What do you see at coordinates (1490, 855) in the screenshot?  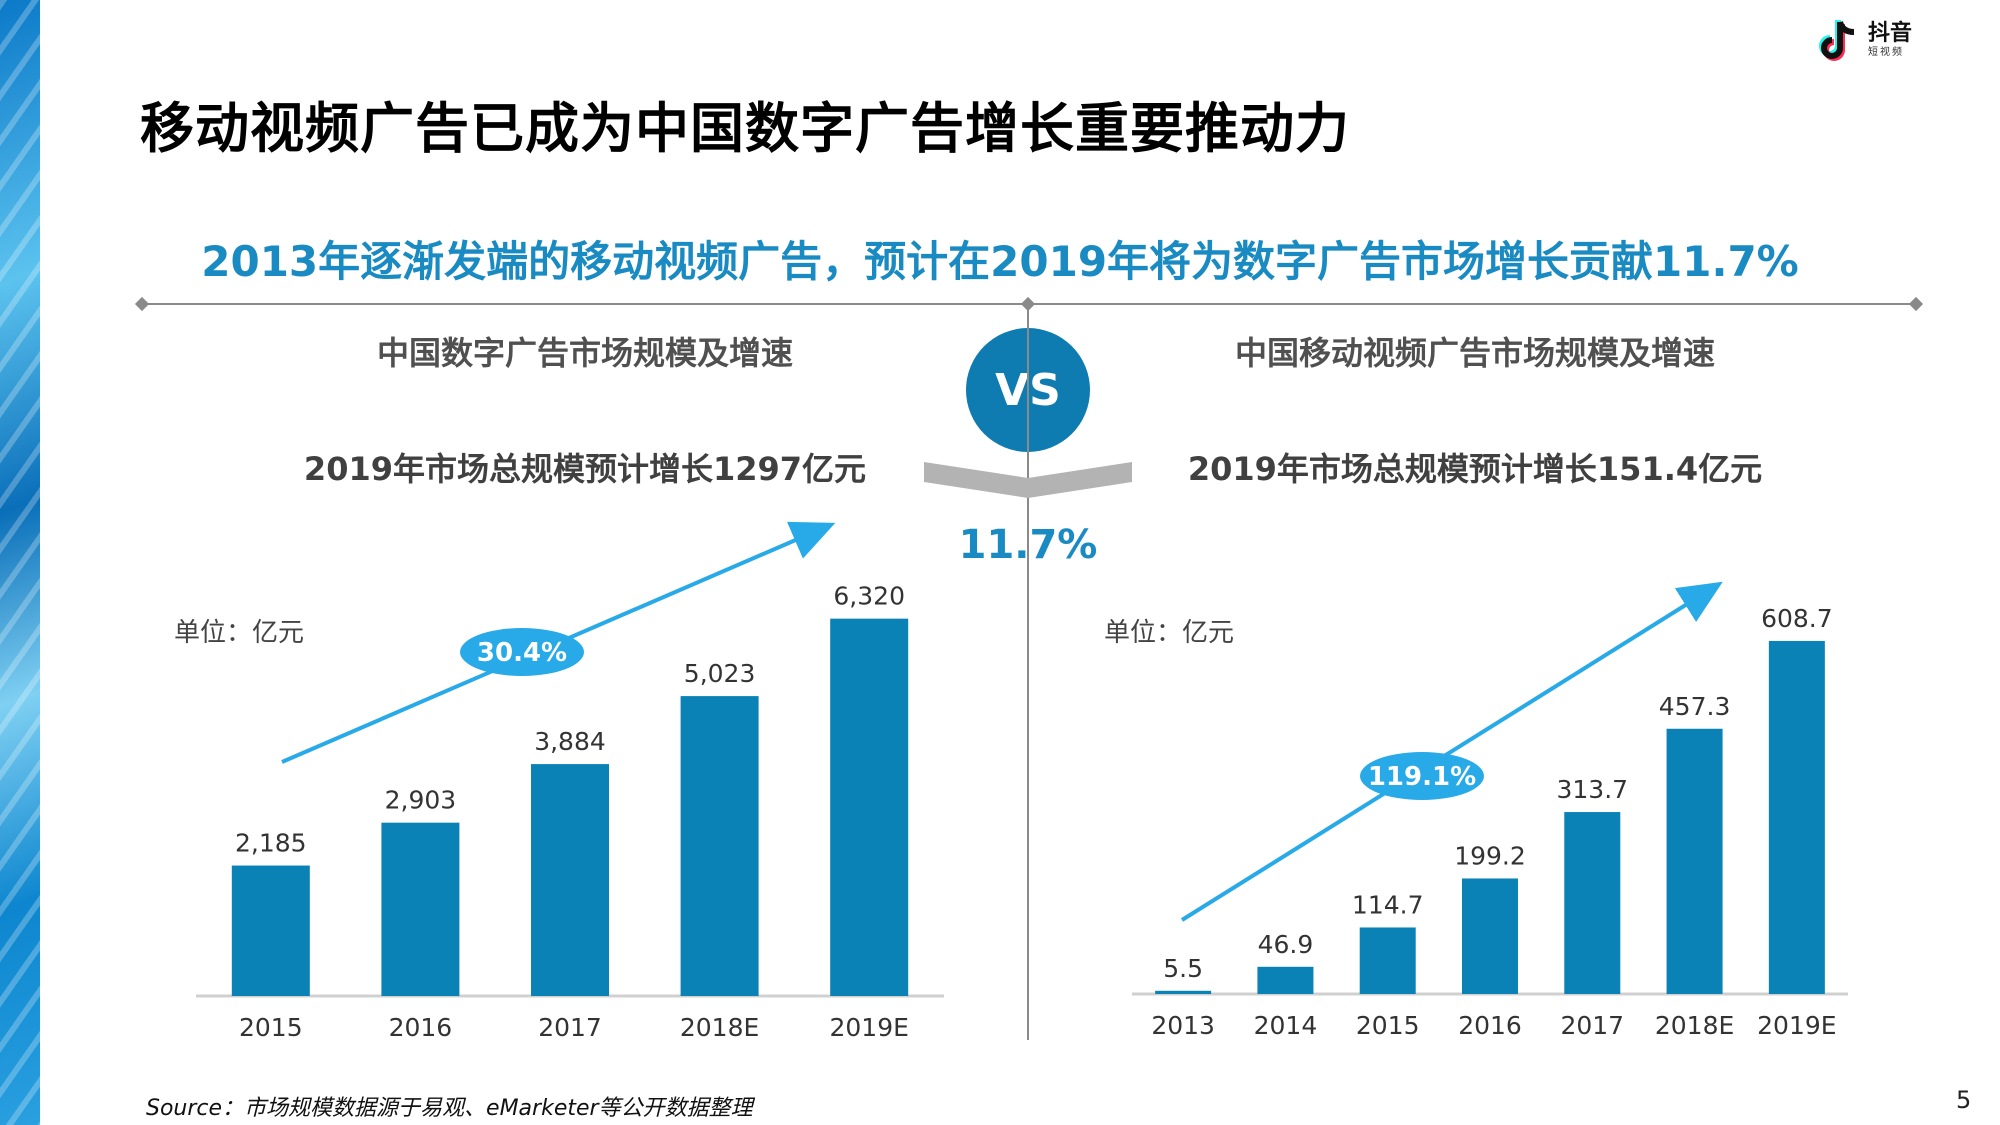 I see `value-label-2016: 199.2` at bounding box center [1490, 855].